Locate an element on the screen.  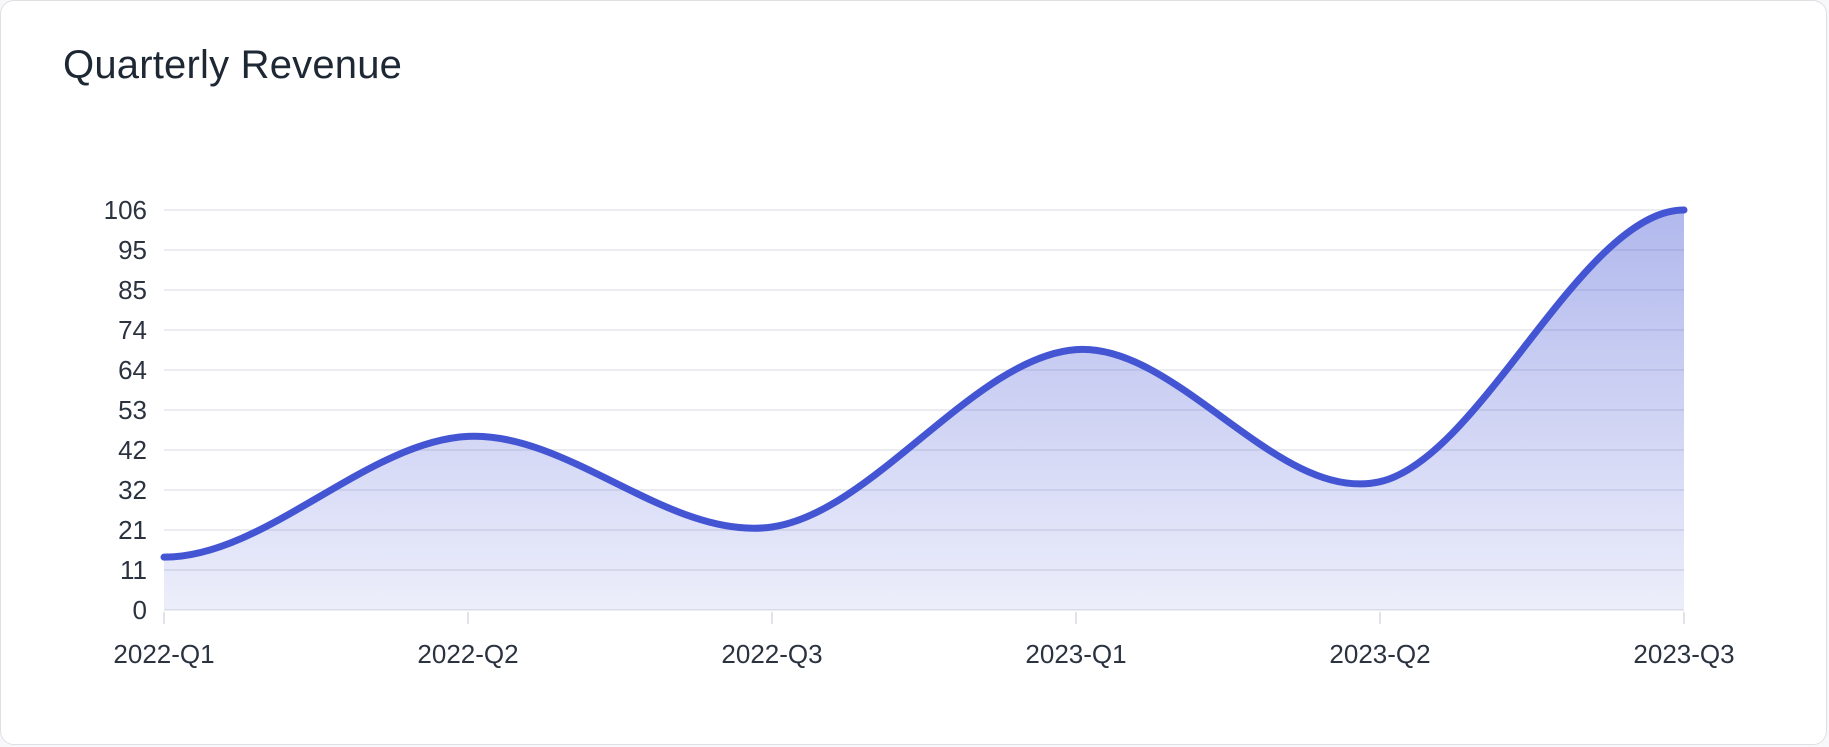
y-axis-labels: 0 11 21 32 42 53 64 74 85 95 106 is located at coordinates (125, 410).